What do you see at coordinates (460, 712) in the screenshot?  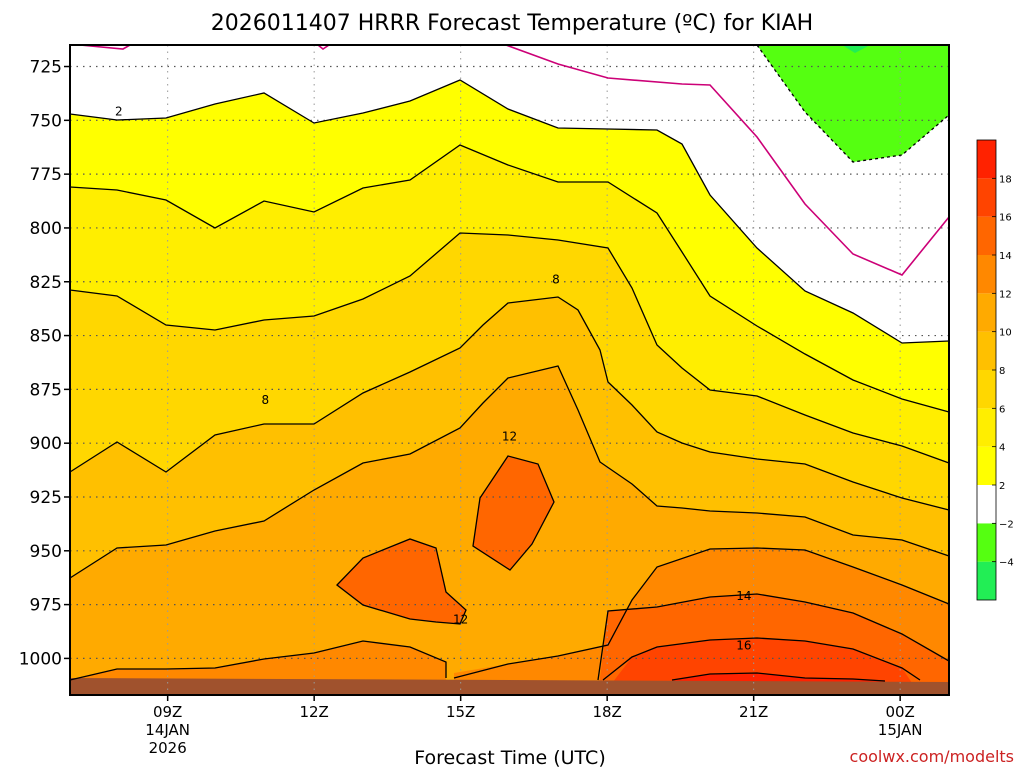 I see `x-tick-label: 15Z` at bounding box center [460, 712].